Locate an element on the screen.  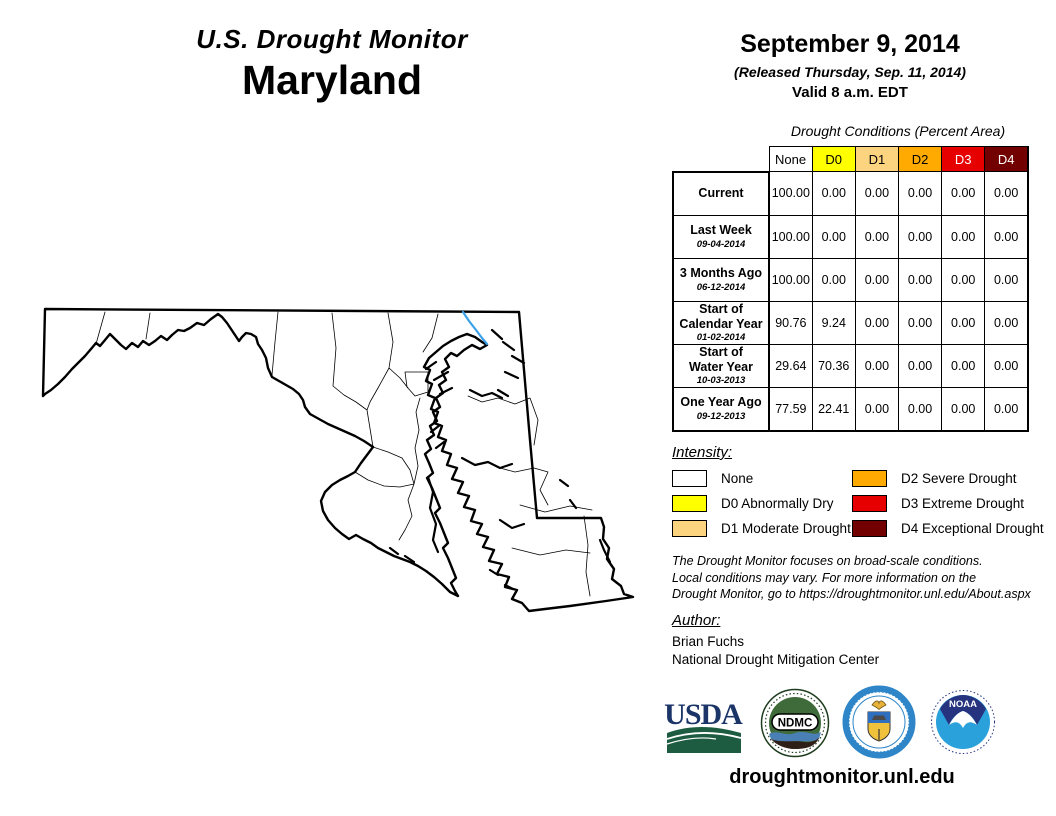
legend-item-d1: D1 Moderate Drought is located at coordinates (761, 528).